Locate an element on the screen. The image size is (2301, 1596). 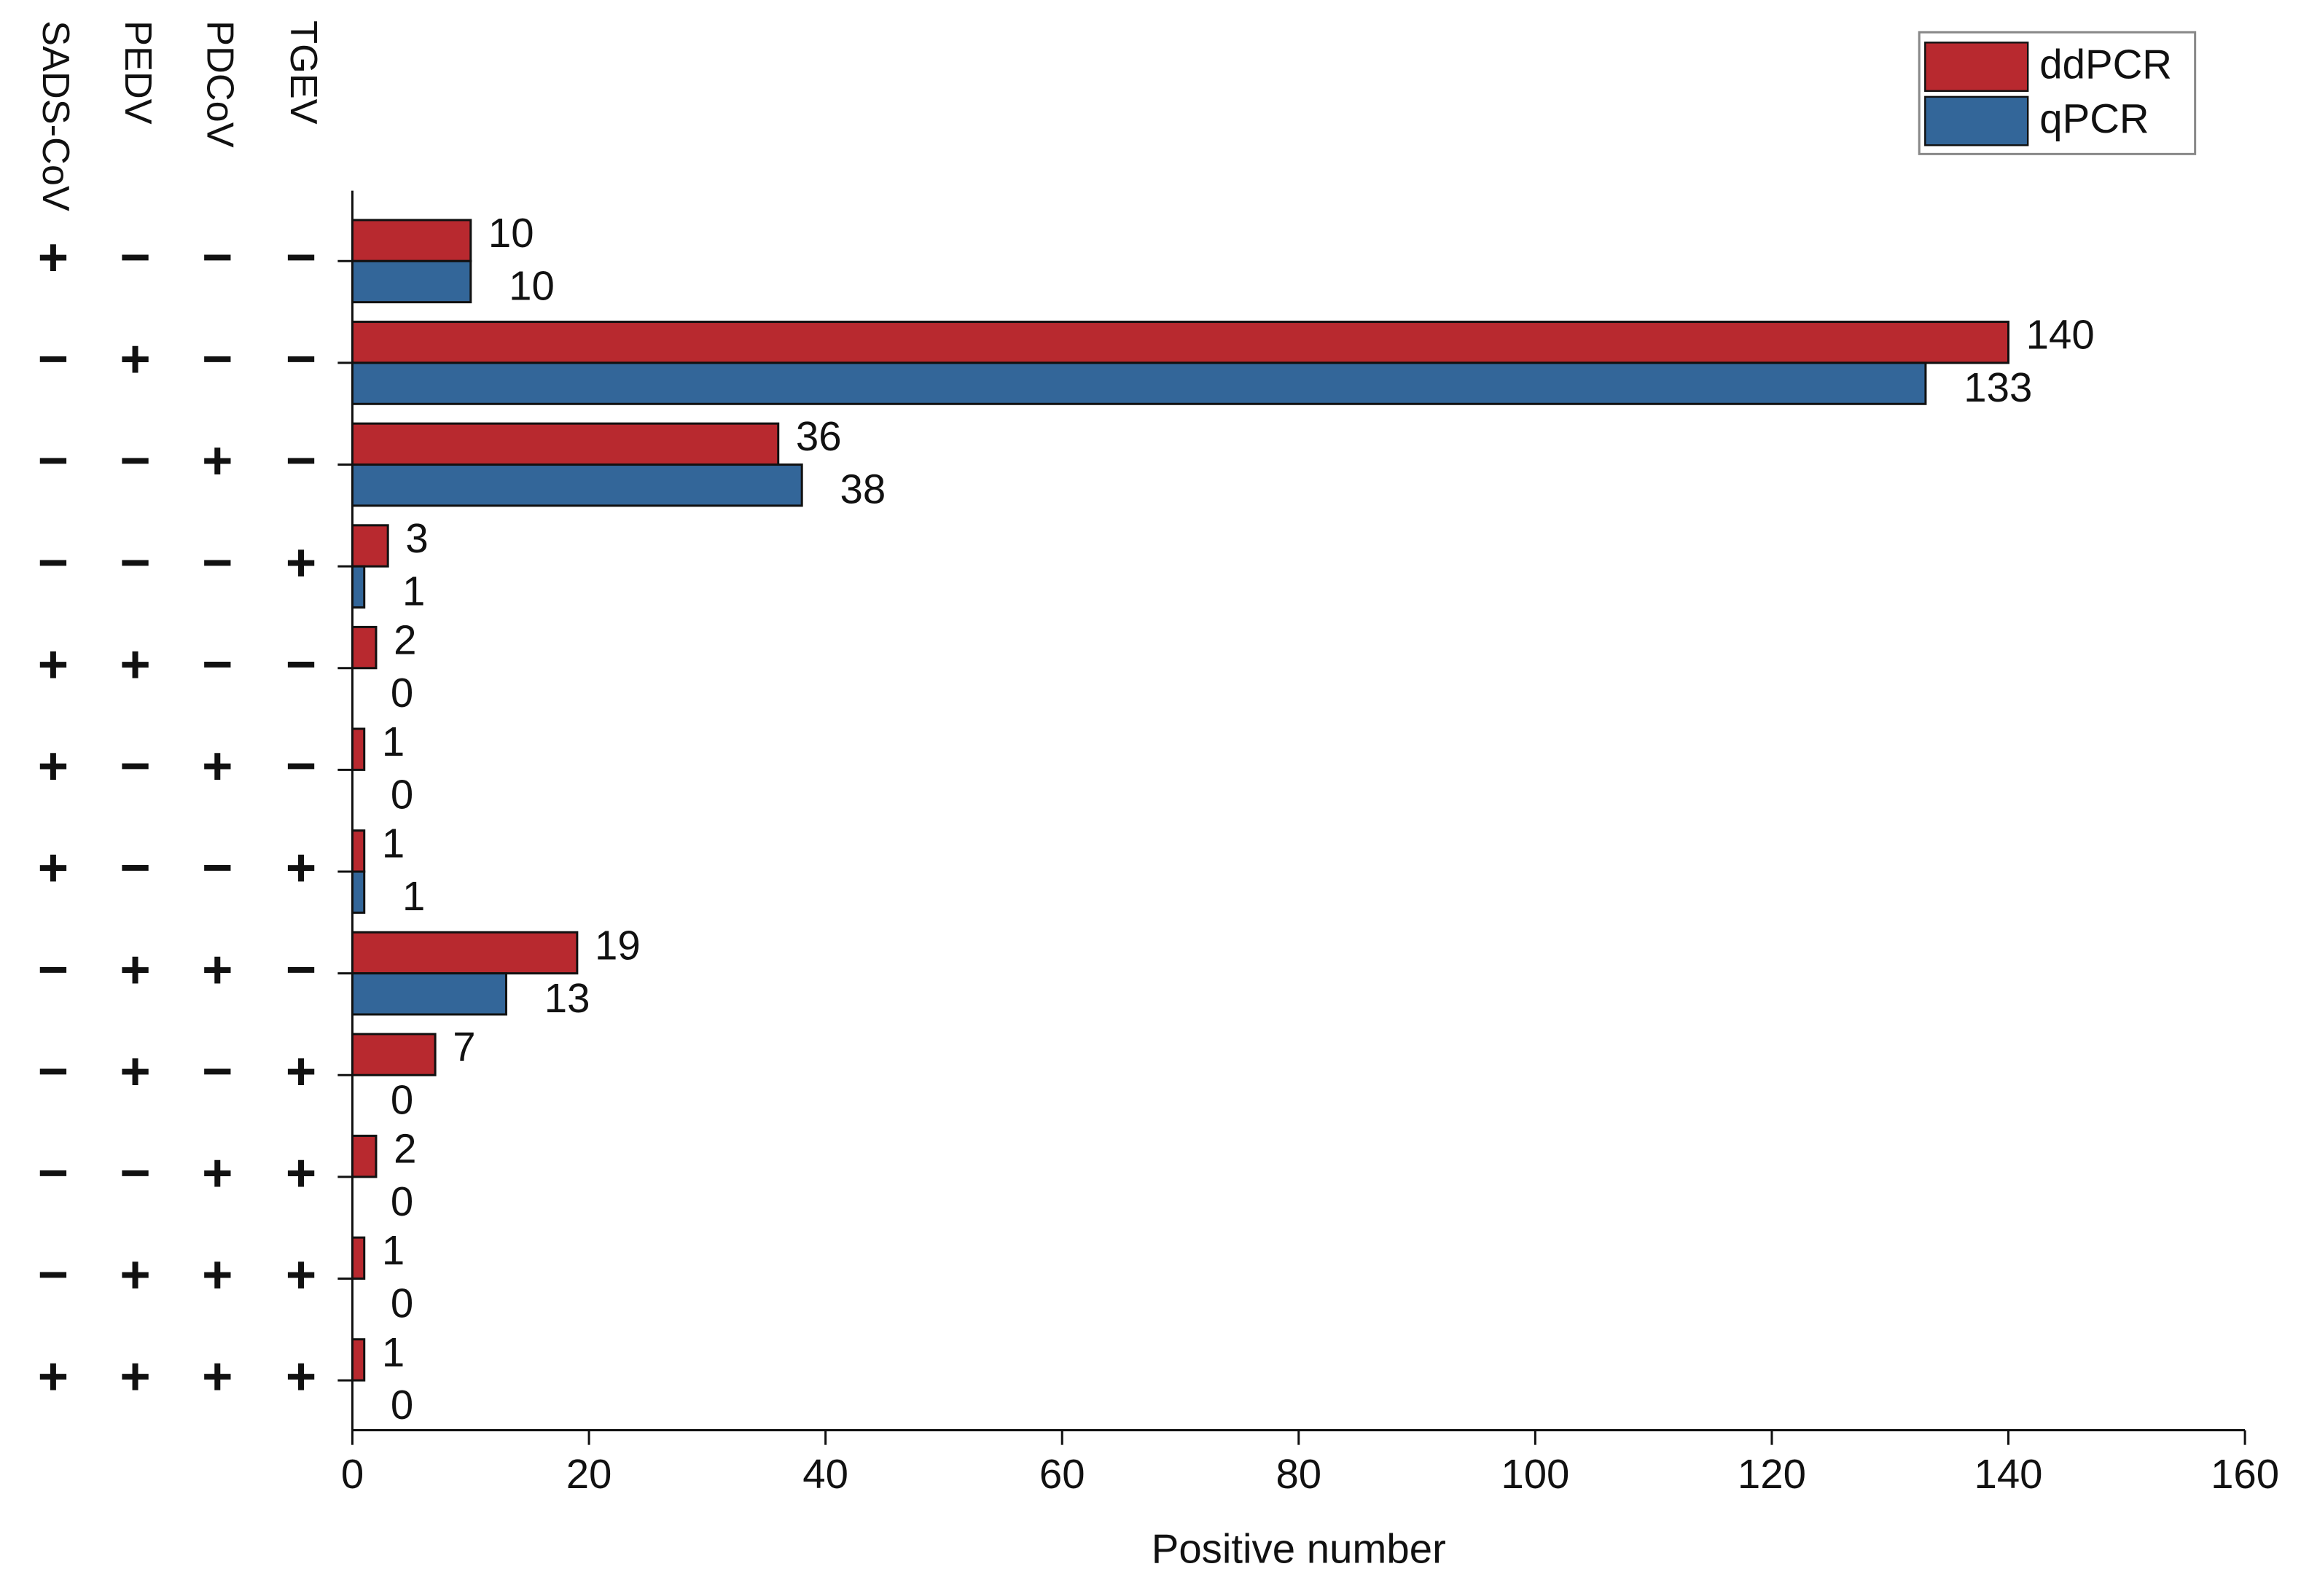
x-tick-label: 40 is located at coordinates (825, 1474).